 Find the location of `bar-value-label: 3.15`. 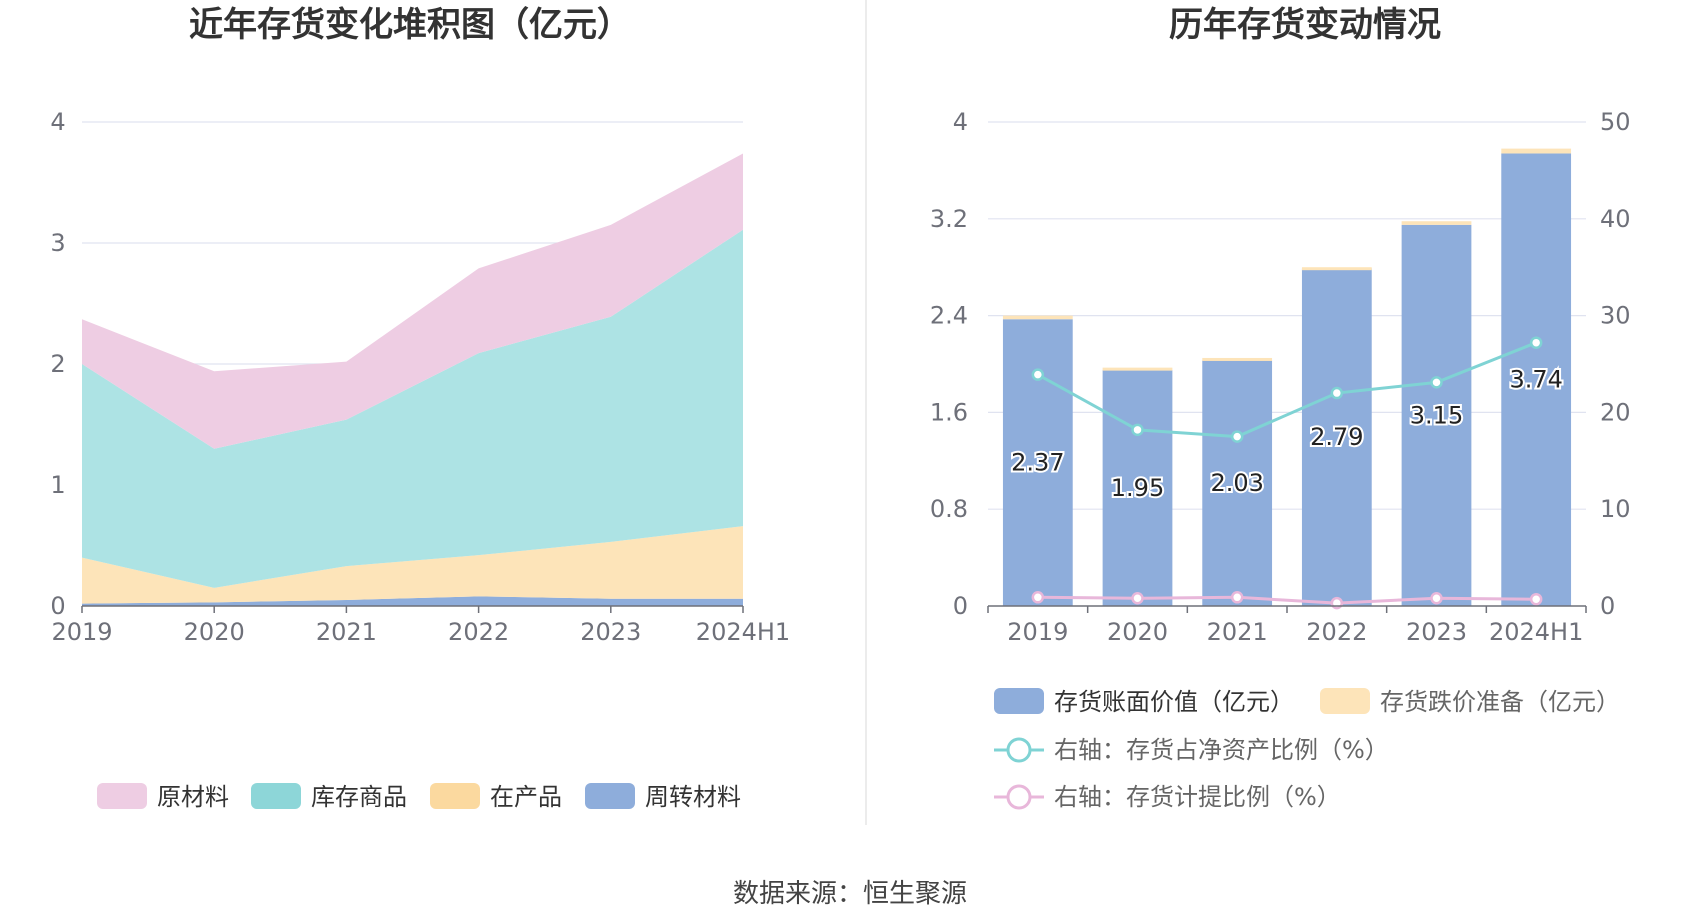

bar-value-label: 3.15 is located at coordinates (1436, 415).